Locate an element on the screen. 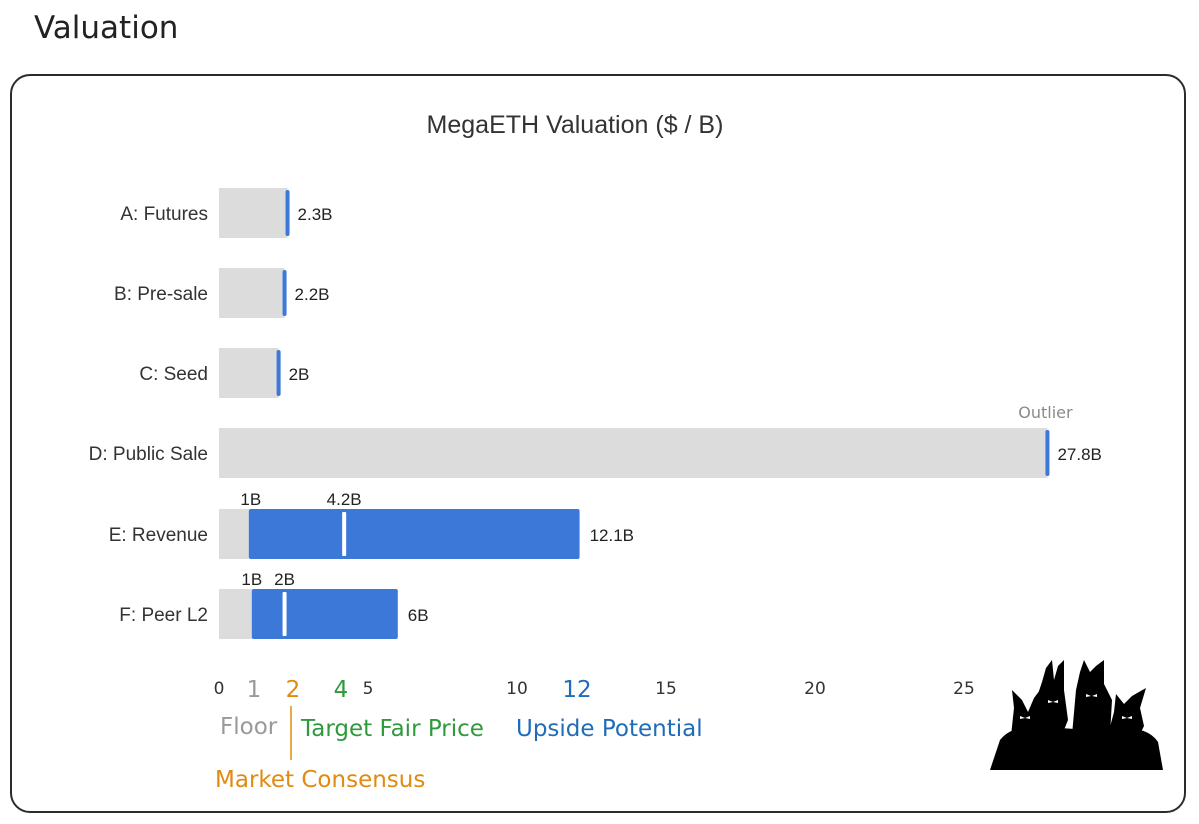 Image resolution: width=1199 pixels, height=824 pixels. bar-end-marker-b-pre-sale is located at coordinates (284, 293).